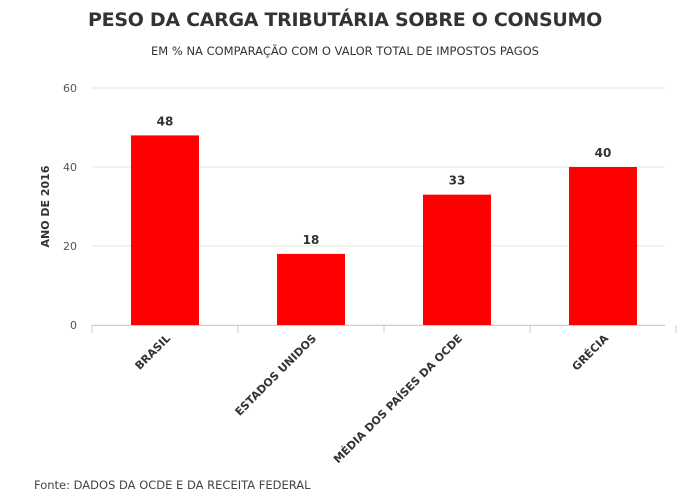 The image size is (690, 504). What do you see at coordinates (70, 246) in the screenshot?
I see `y-tick-label: 20` at bounding box center [70, 246].